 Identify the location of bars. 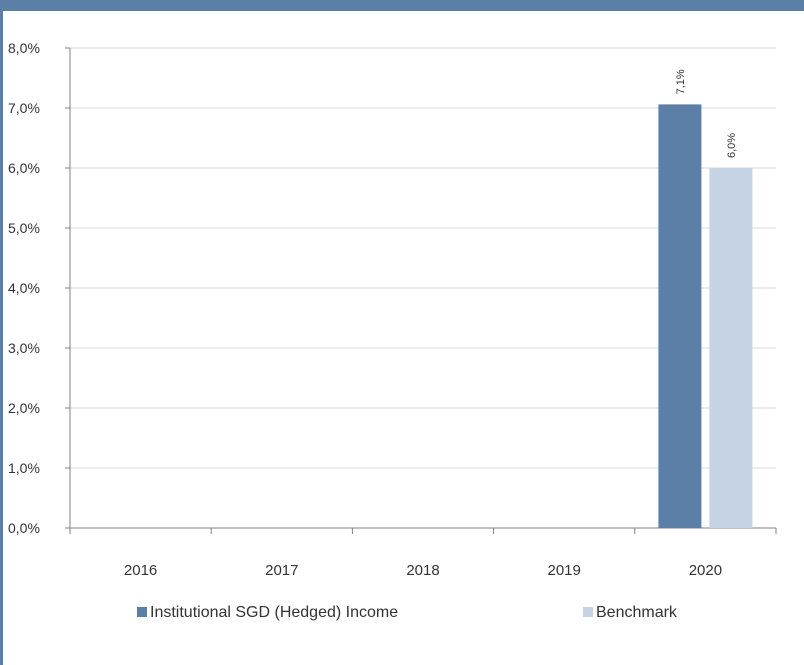
(705, 316).